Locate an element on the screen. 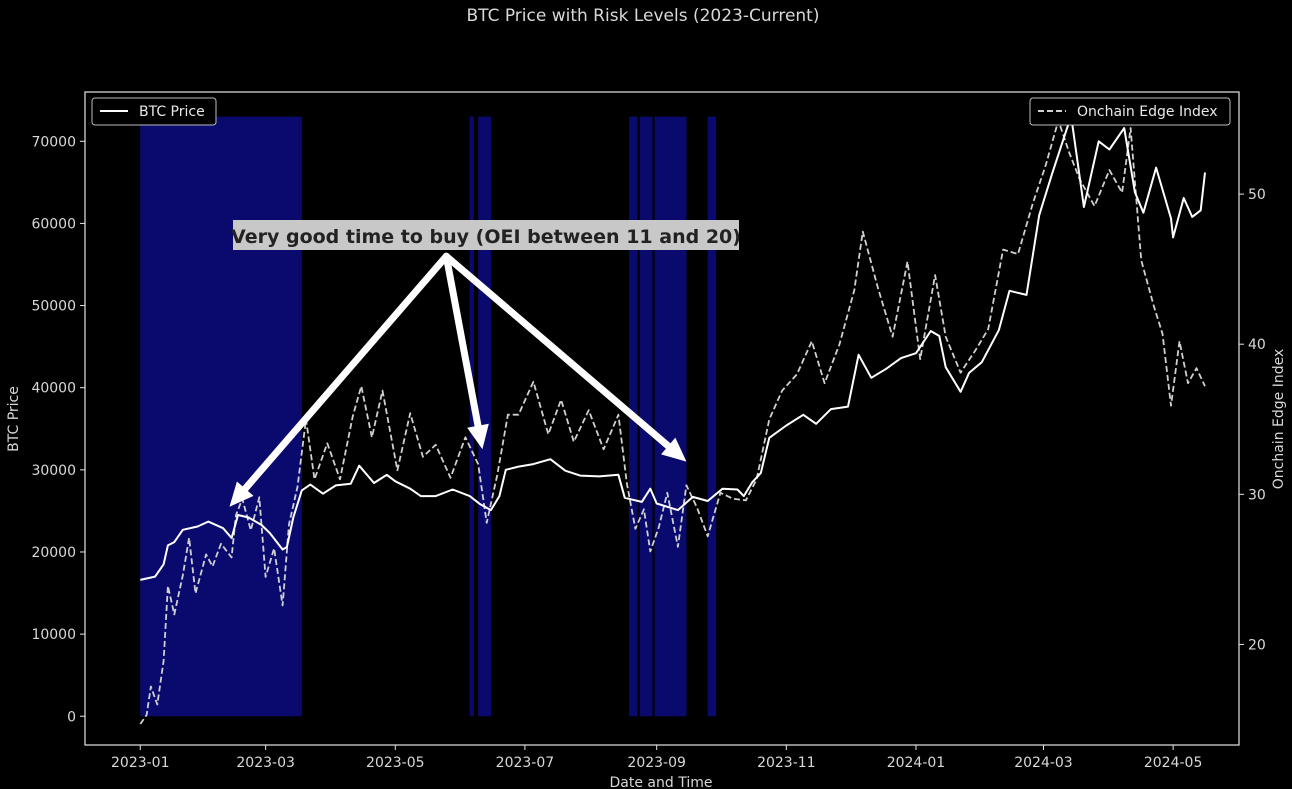 The width and height of the screenshot is (1292, 789). legend-oei-label: Onchain Edge Index is located at coordinates (1147, 112).